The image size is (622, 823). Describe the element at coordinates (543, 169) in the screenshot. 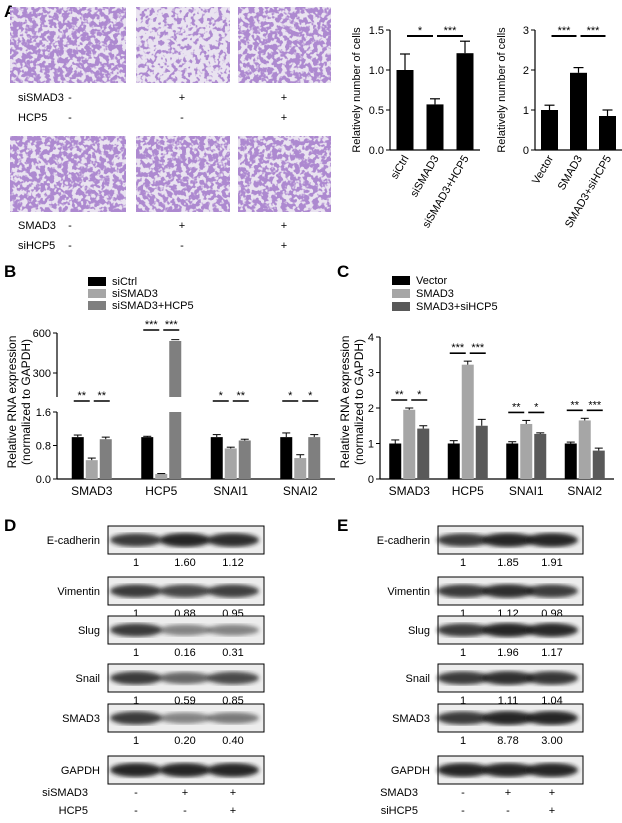

I see `x-tick-label: Vector` at that location.